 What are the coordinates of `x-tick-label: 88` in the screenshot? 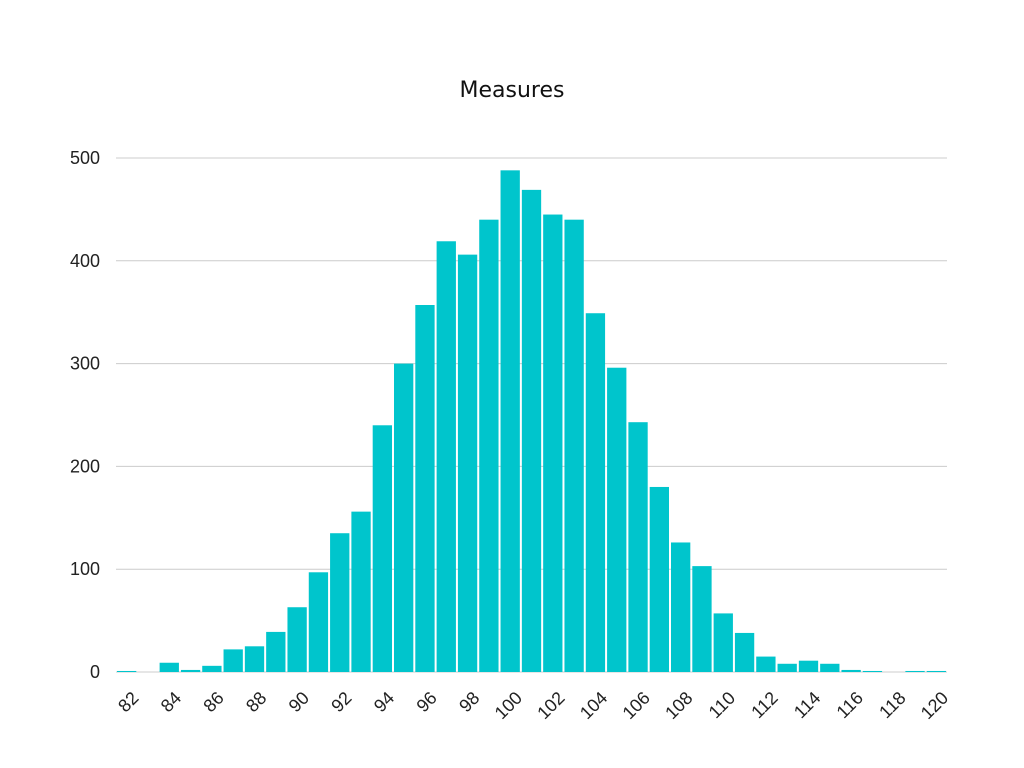 It's located at (256, 702).